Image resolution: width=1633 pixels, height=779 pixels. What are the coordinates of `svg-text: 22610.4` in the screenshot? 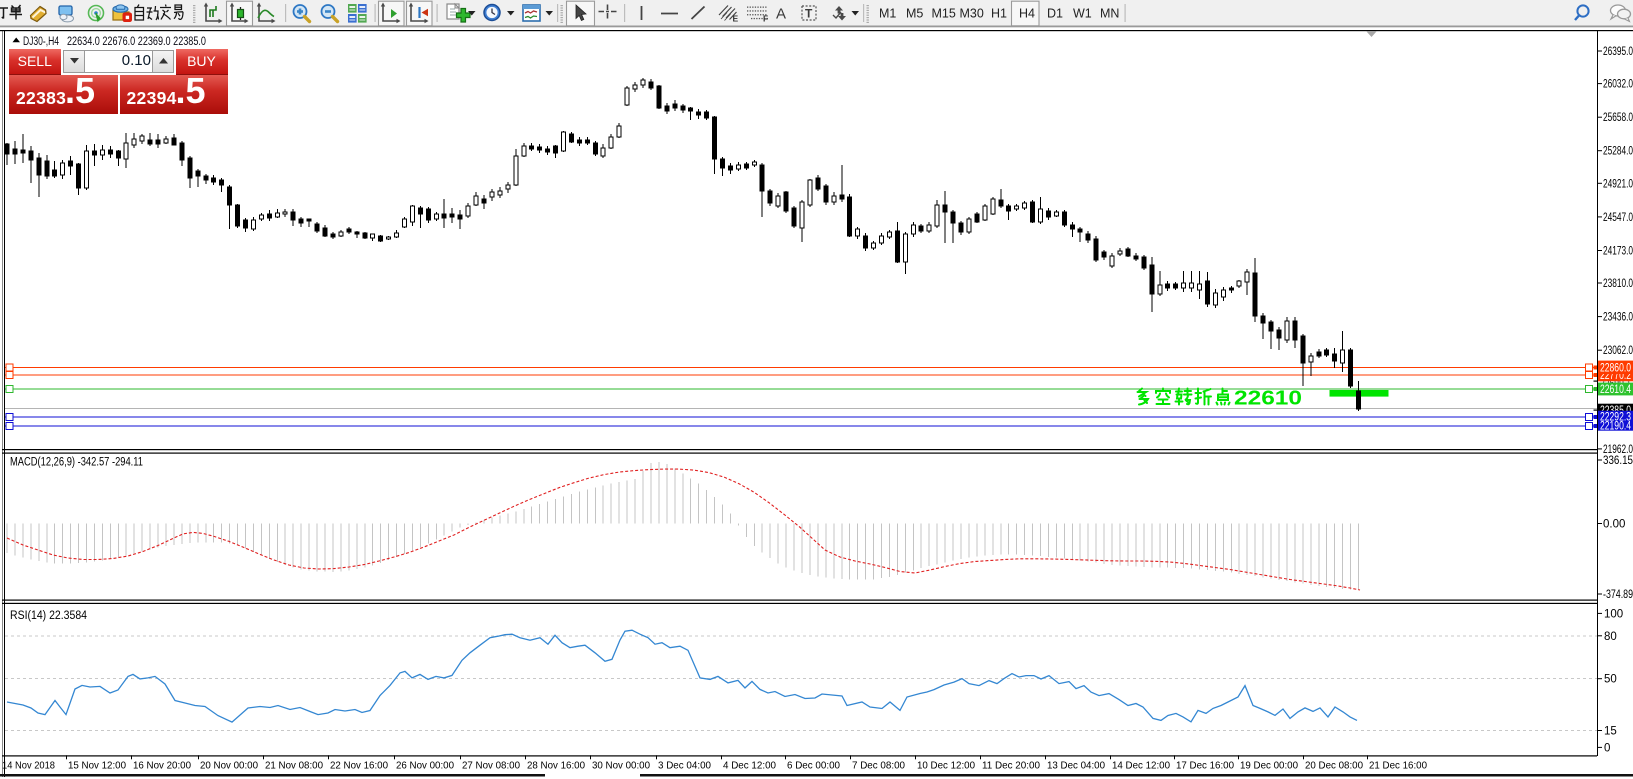 It's located at (1615, 390).